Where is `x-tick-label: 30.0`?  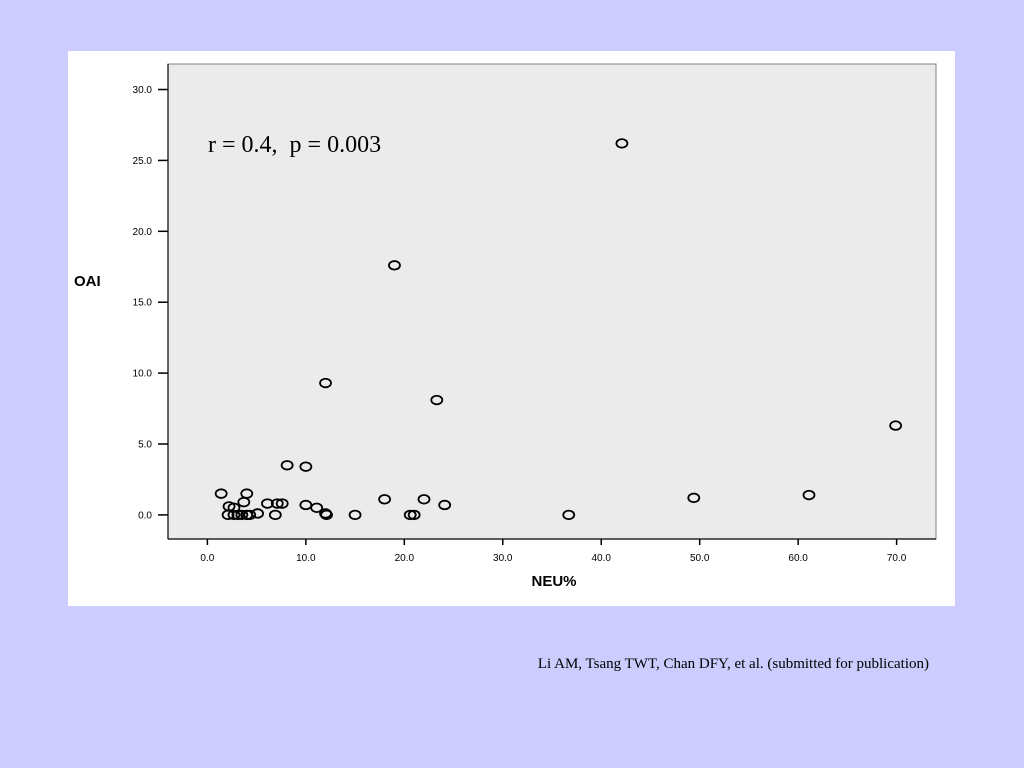 x-tick-label: 30.0 is located at coordinates (503, 558).